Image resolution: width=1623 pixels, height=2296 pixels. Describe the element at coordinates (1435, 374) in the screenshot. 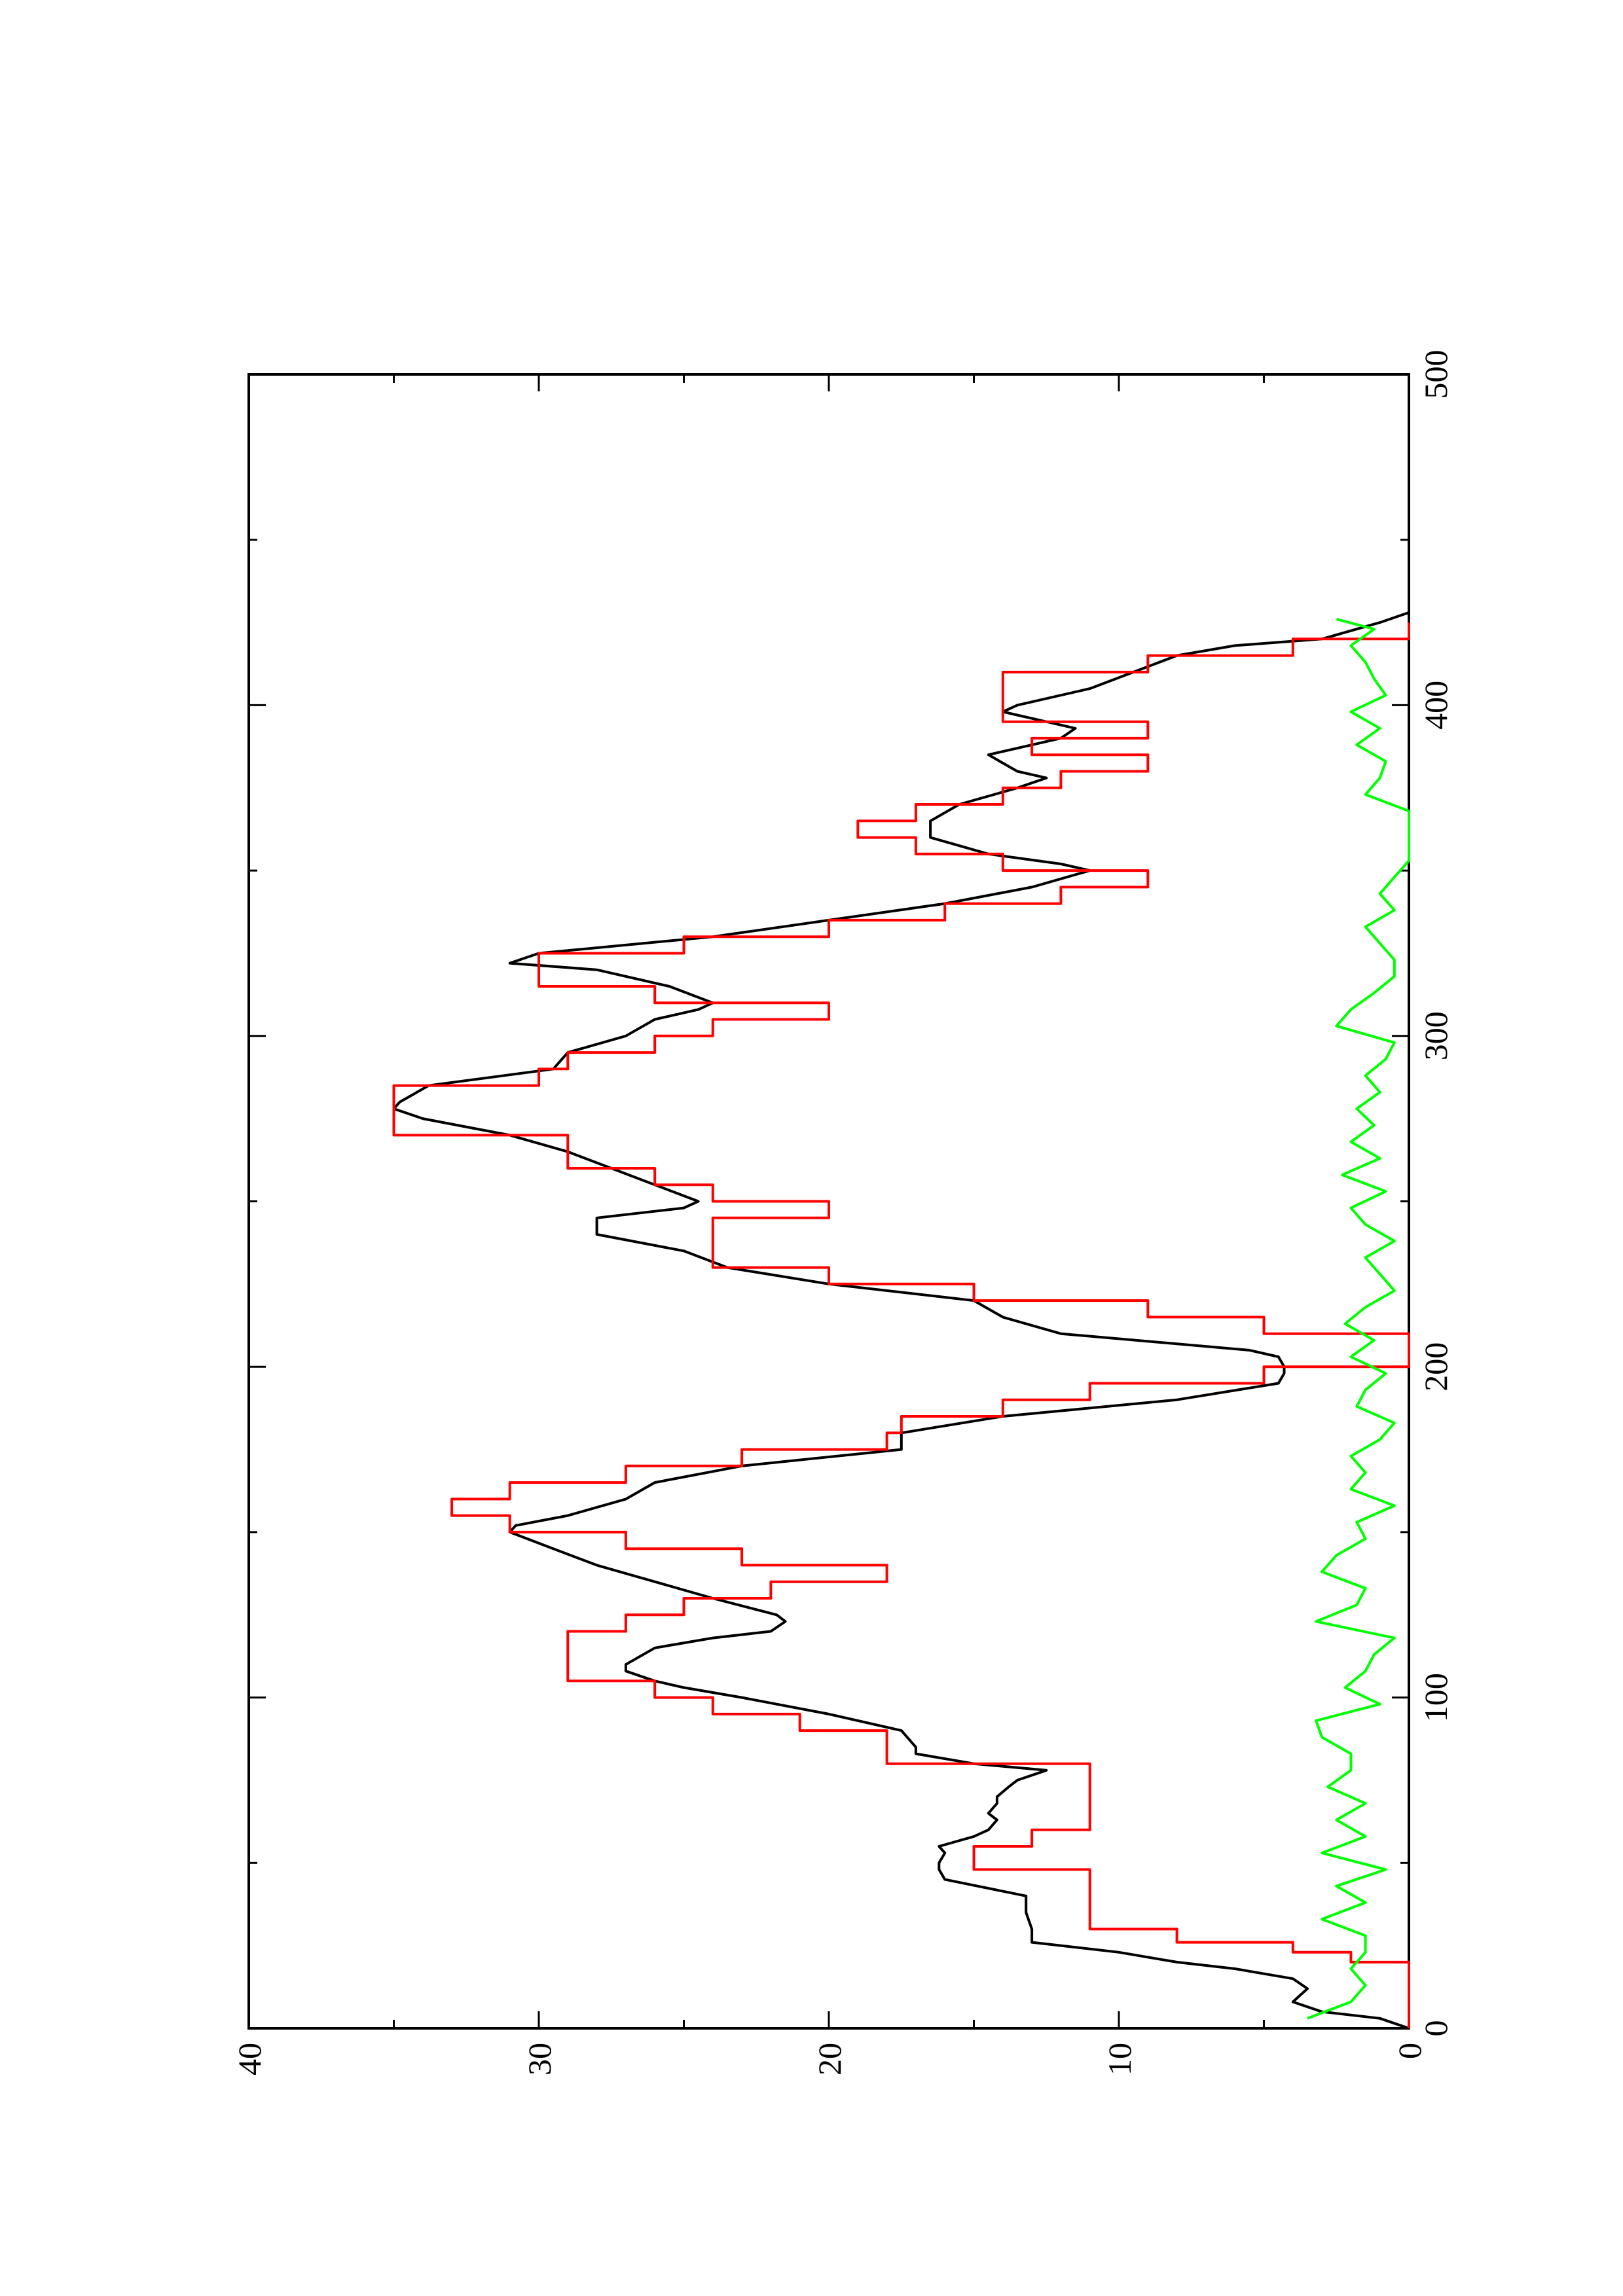

I see `x-tick-label: 500` at that location.